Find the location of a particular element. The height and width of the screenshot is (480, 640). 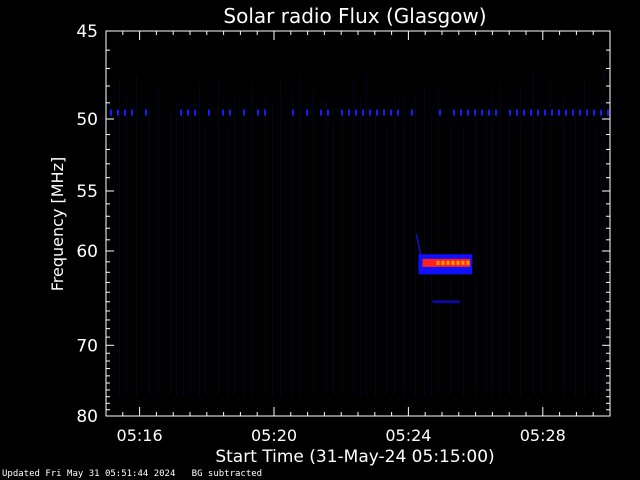

x-tick-label: 05:24 is located at coordinates (408, 435).